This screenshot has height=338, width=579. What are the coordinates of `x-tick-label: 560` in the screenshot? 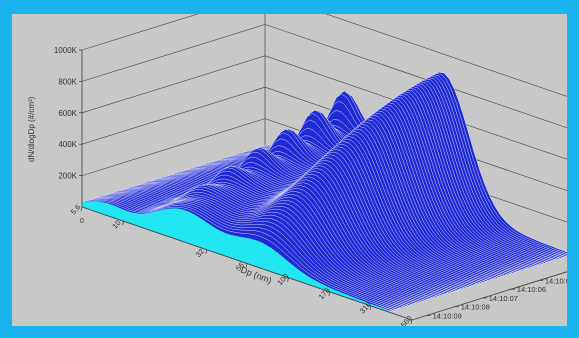 It's located at (406, 320).